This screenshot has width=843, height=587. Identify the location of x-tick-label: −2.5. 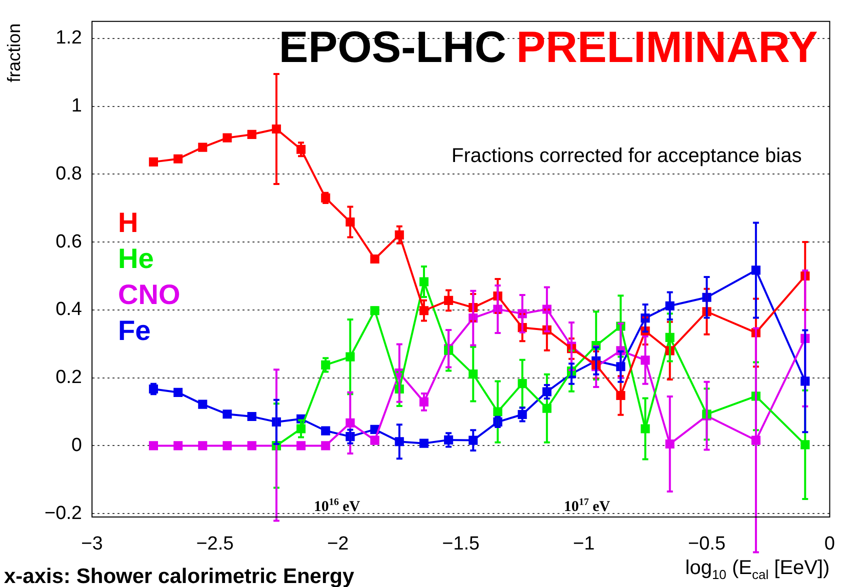
(215, 544).